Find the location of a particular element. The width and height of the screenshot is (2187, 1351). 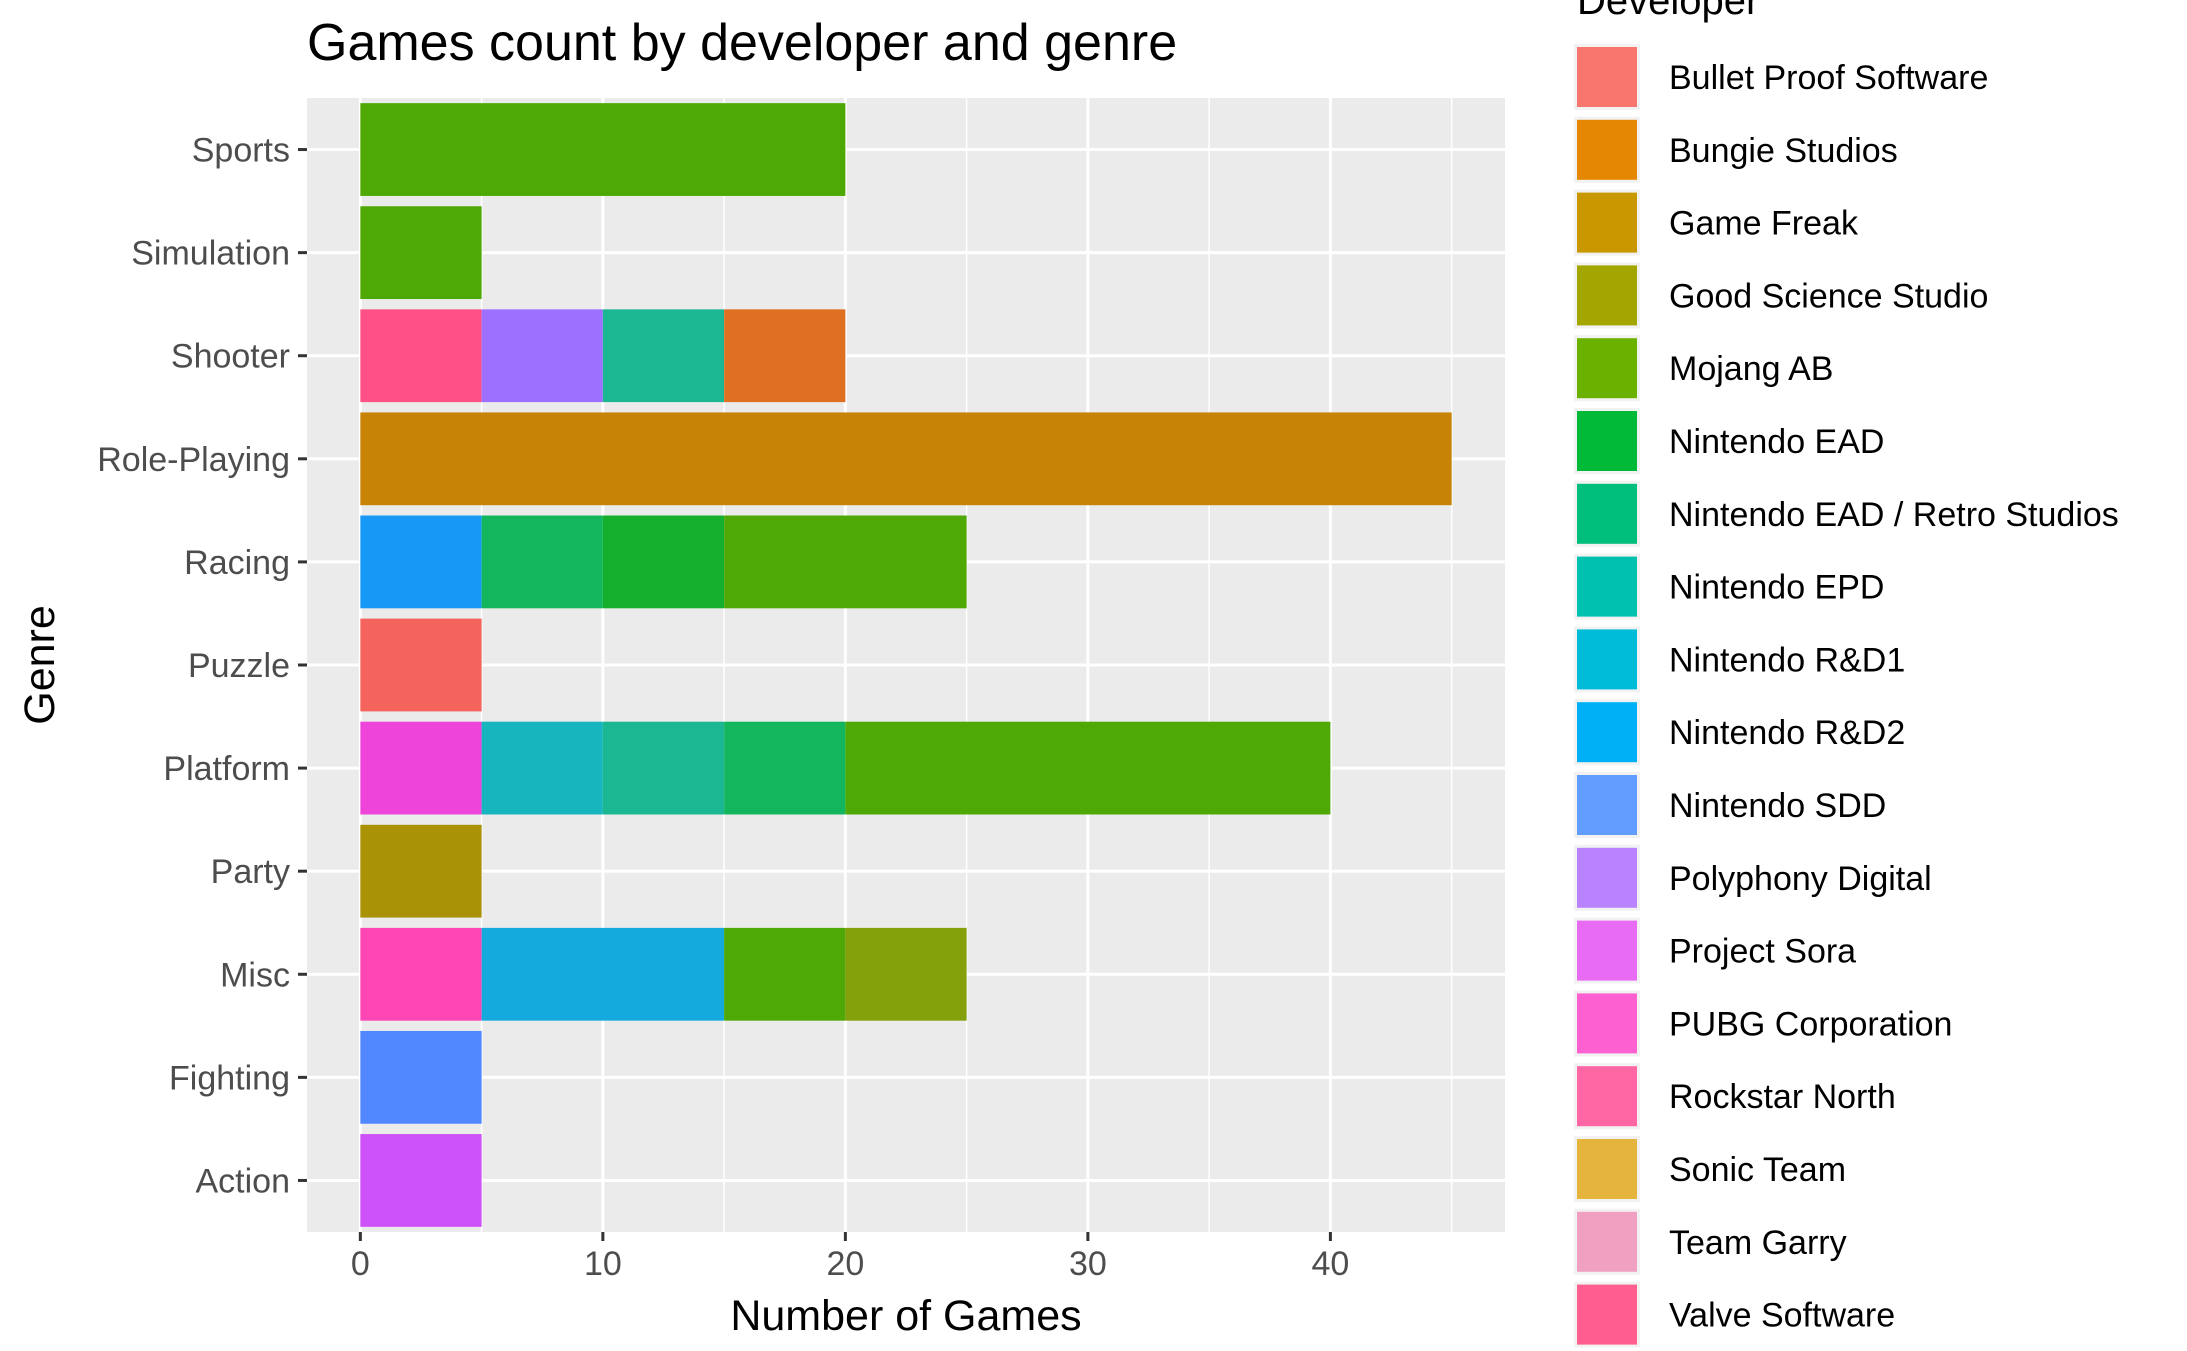

legend-label: Nintendo EAD / Retro Studios is located at coordinates (1894, 515).